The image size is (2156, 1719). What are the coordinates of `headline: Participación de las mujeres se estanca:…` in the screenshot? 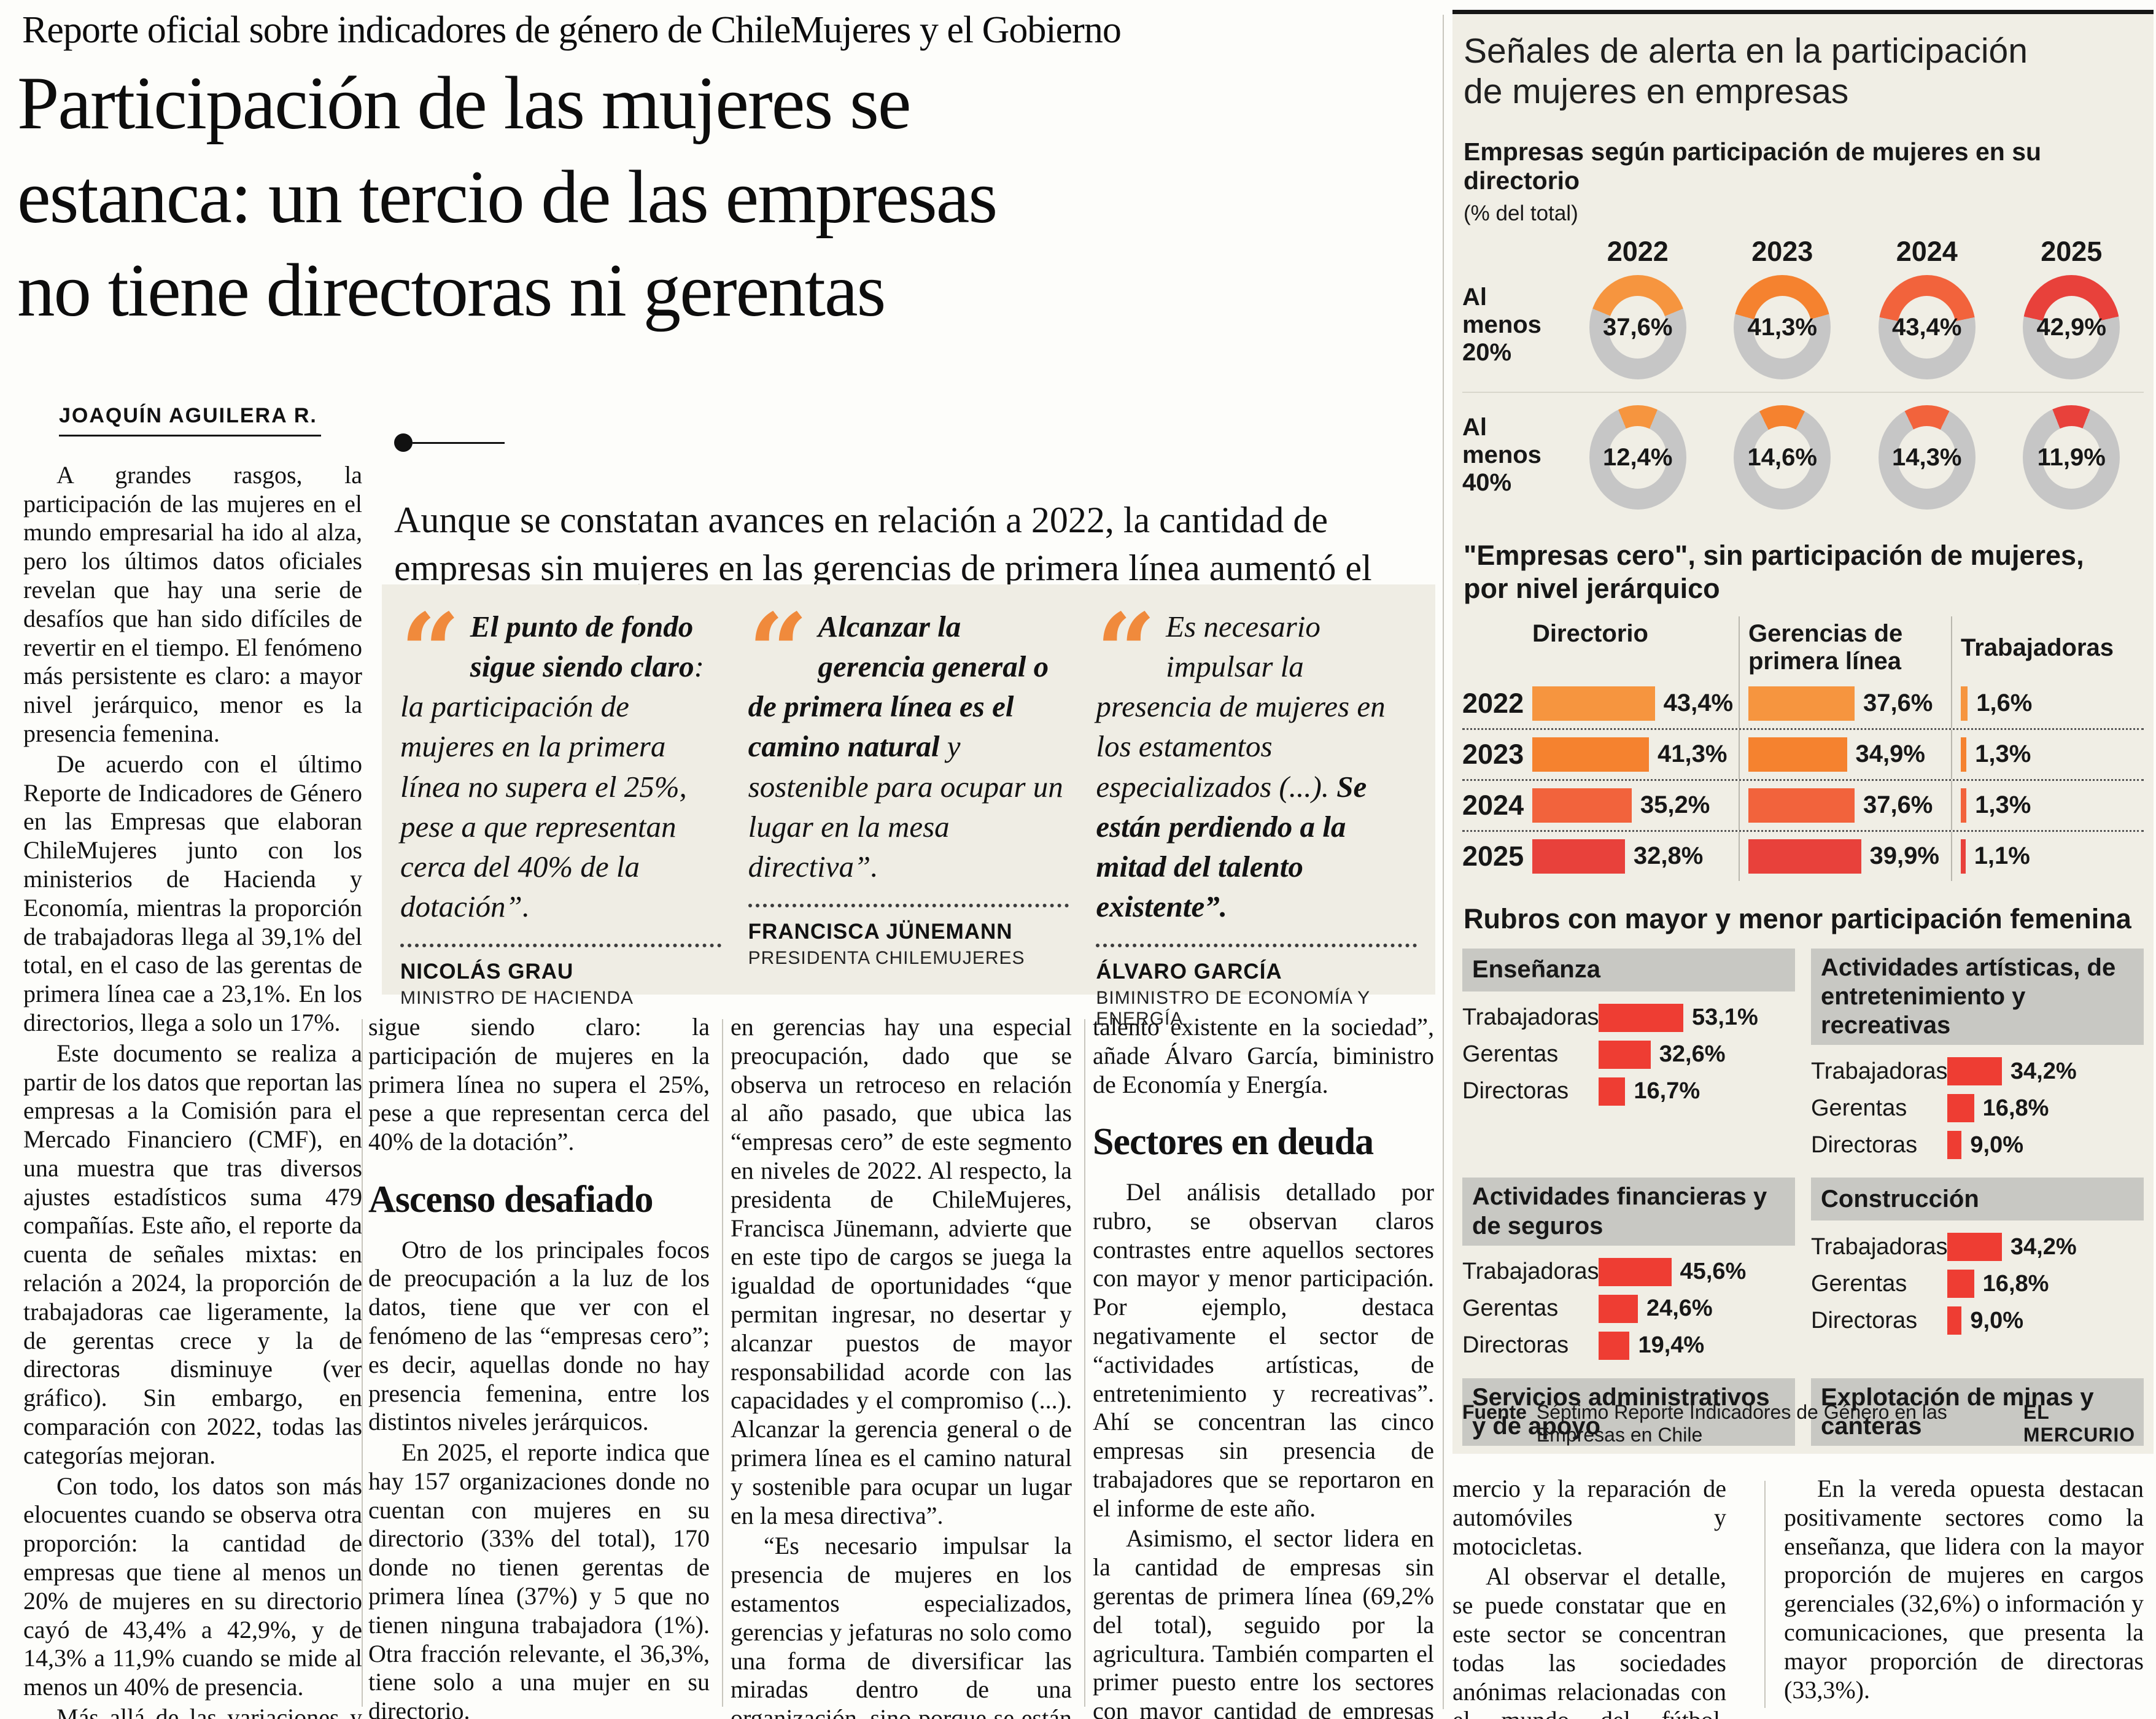 It's located at (729, 197).